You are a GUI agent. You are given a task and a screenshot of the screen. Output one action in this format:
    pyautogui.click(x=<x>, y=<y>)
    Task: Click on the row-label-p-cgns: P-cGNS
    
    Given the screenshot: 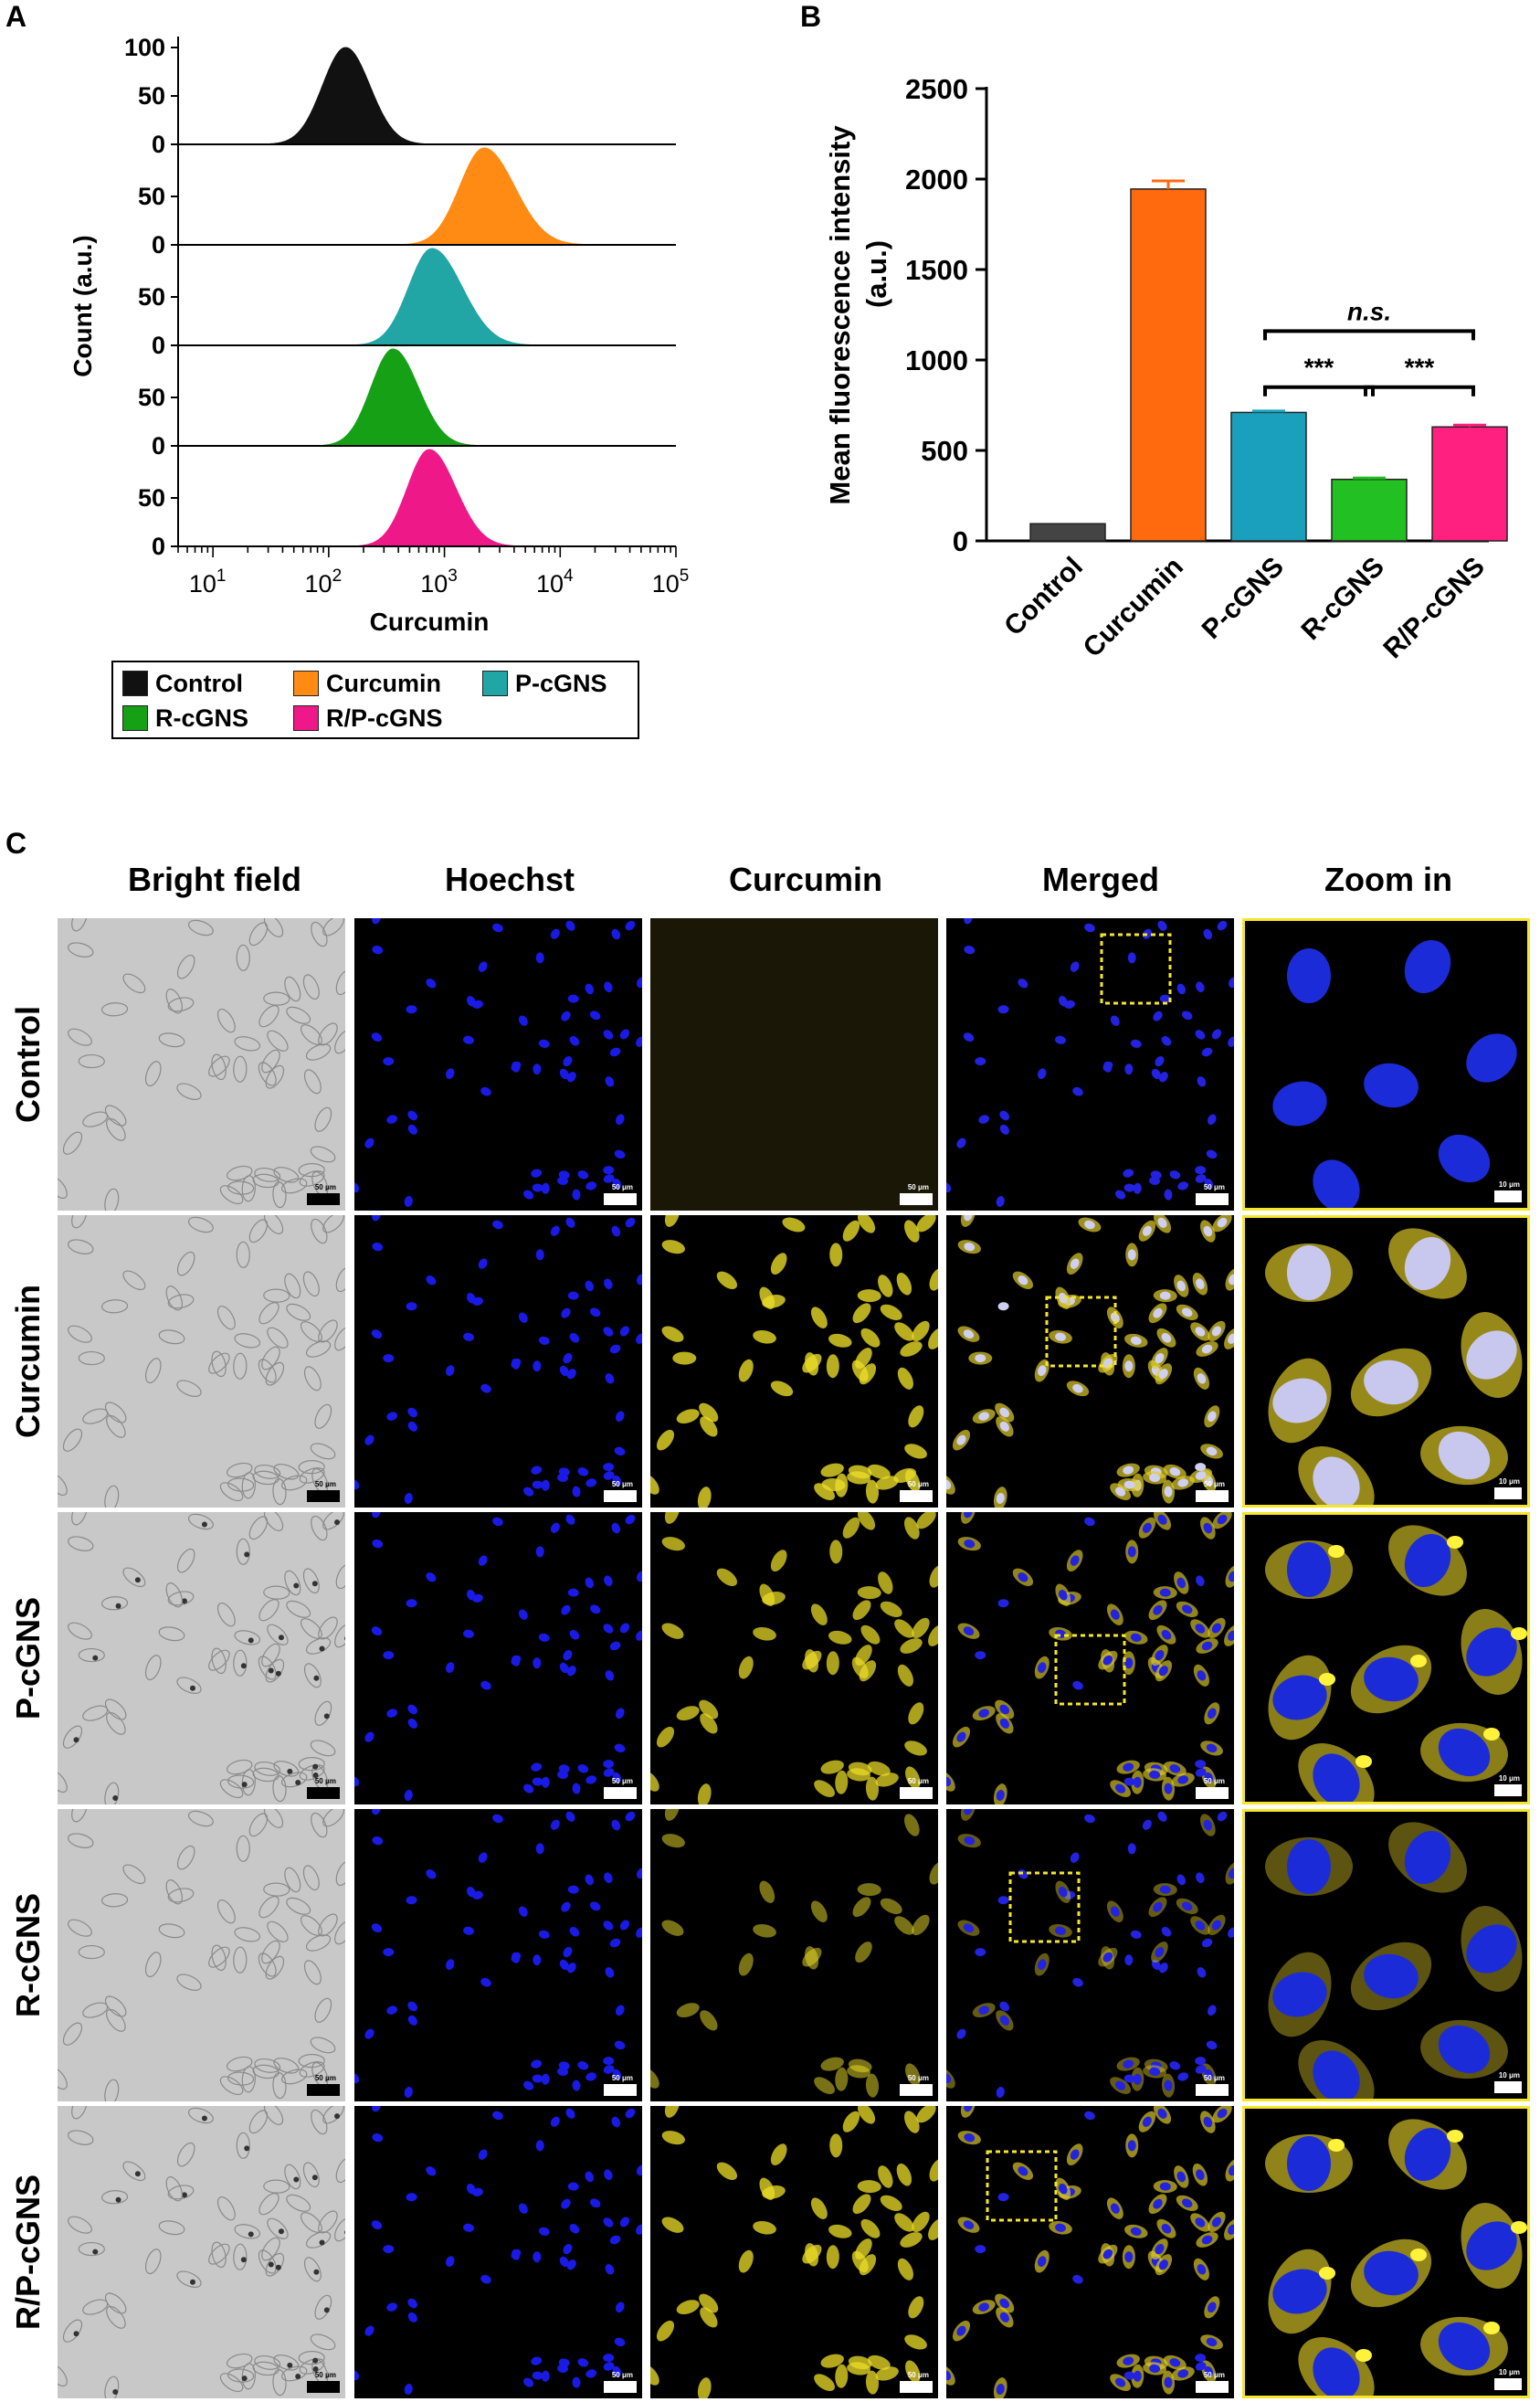 What is the action you would take?
    pyautogui.click(x=28, y=1658)
    